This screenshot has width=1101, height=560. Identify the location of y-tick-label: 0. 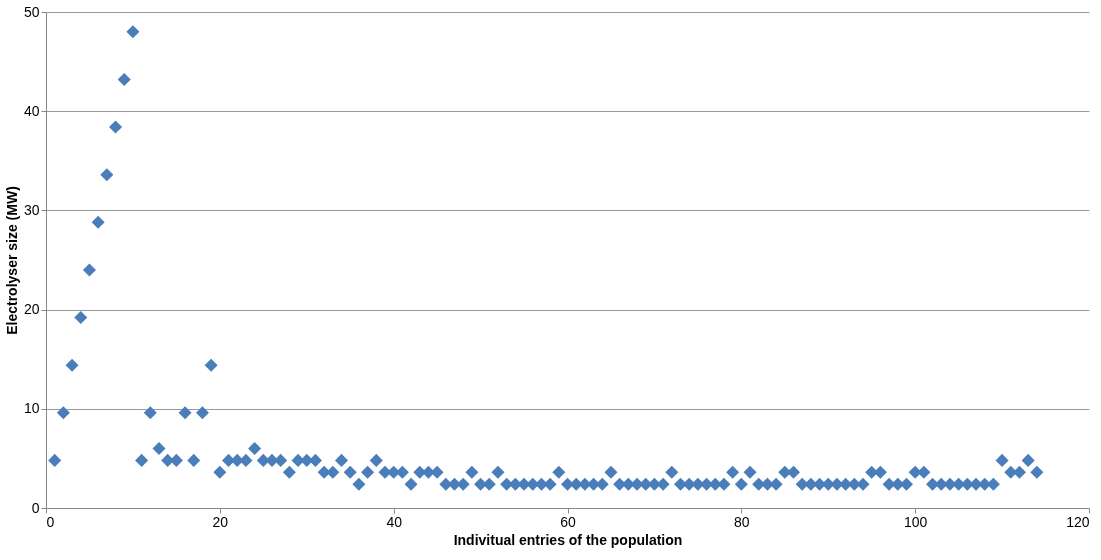
(35, 507).